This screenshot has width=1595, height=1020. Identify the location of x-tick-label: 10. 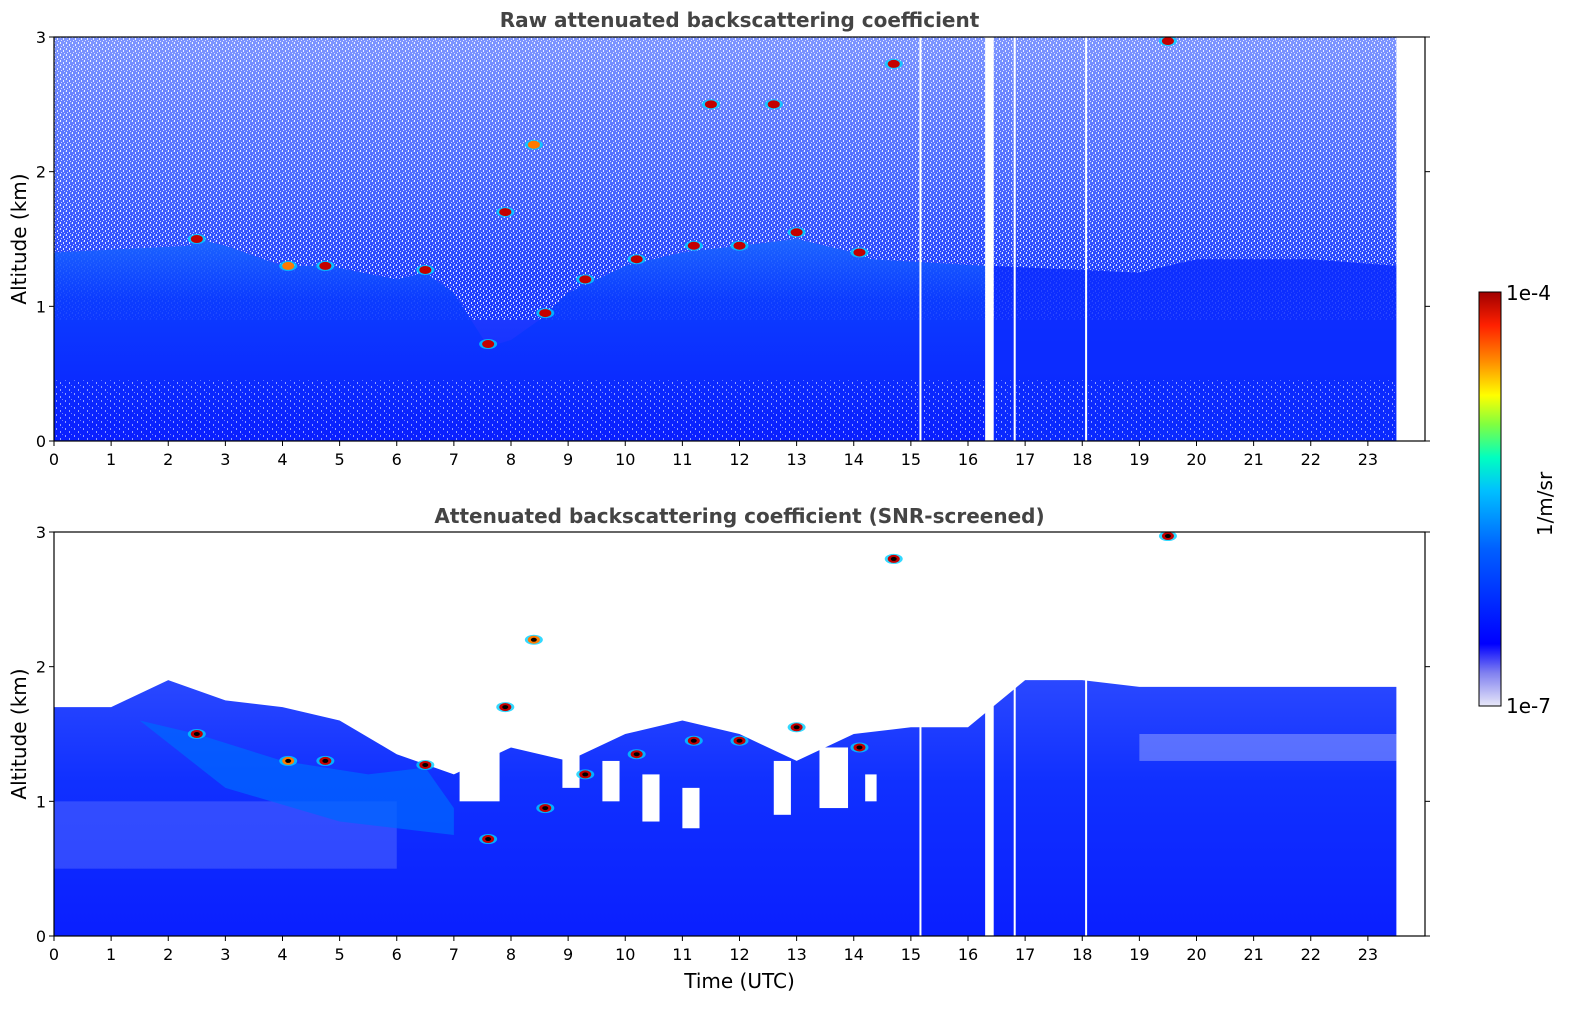
(625, 954).